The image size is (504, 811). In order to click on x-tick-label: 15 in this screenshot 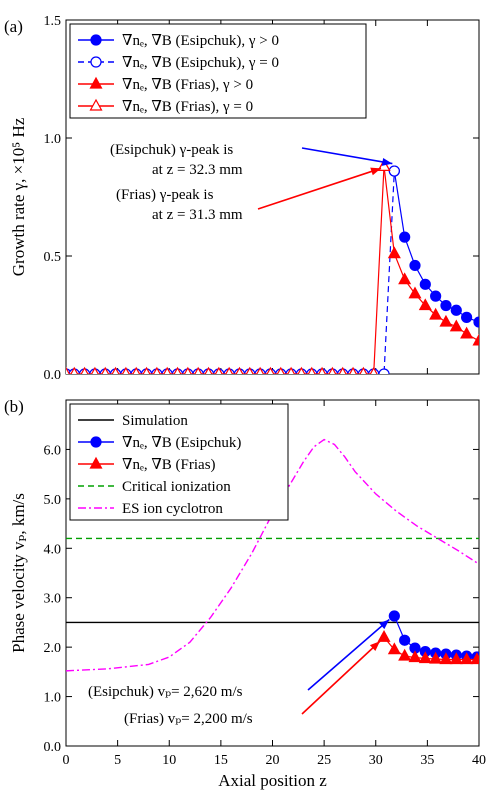, I will do `click(221, 760)`.